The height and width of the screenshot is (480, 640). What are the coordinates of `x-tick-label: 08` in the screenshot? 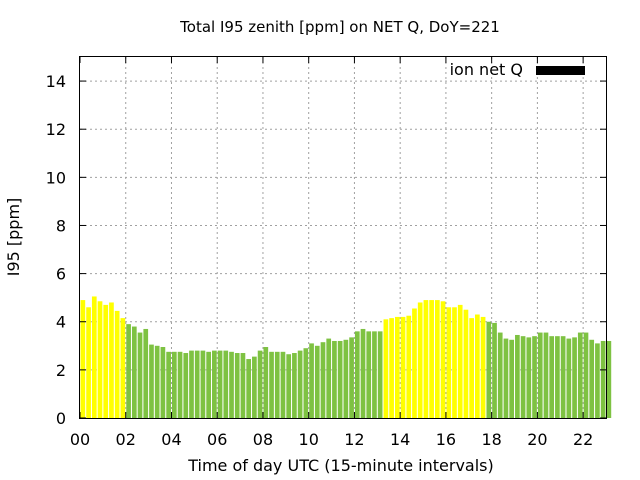 It's located at (263, 439).